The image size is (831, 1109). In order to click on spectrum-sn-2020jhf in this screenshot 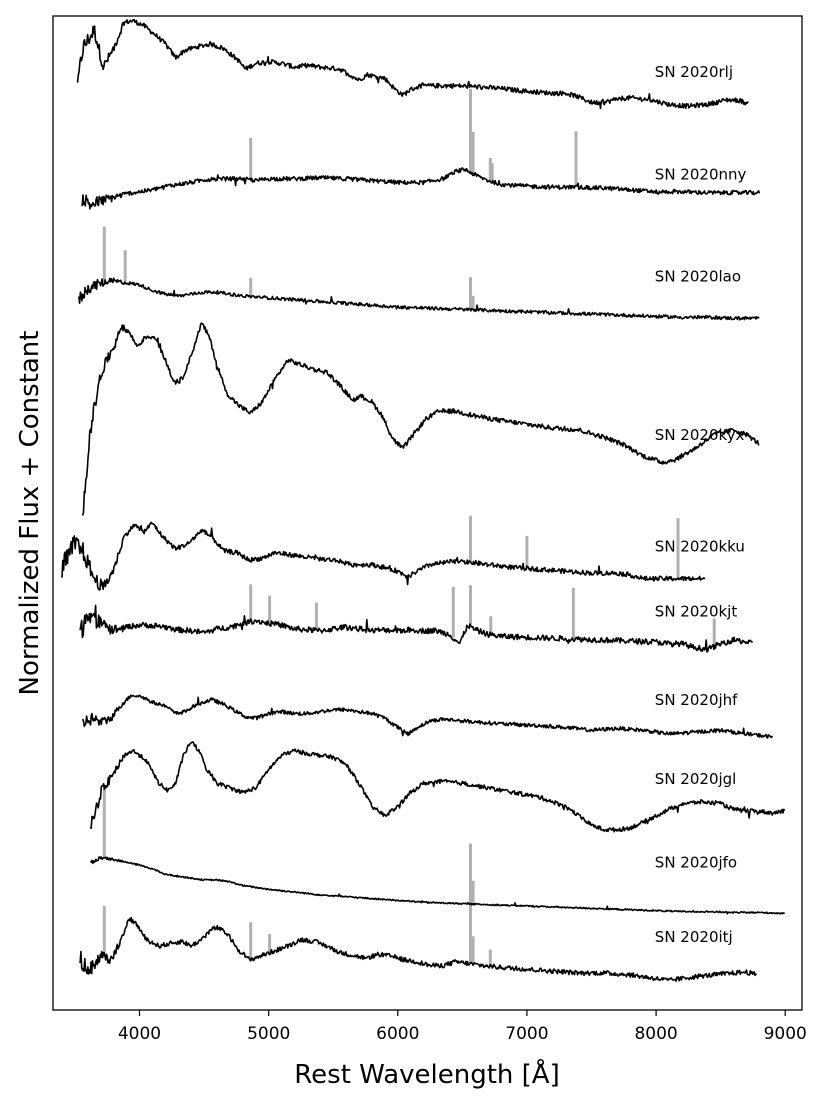, I will do `click(427, 716)`.